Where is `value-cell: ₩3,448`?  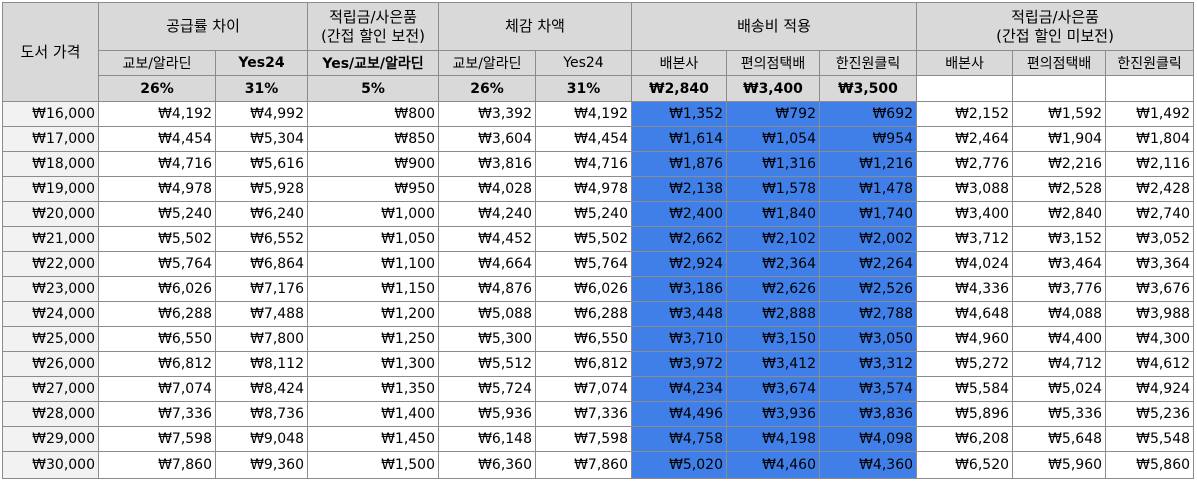
value-cell: ₩3,448 is located at coordinates (679, 314).